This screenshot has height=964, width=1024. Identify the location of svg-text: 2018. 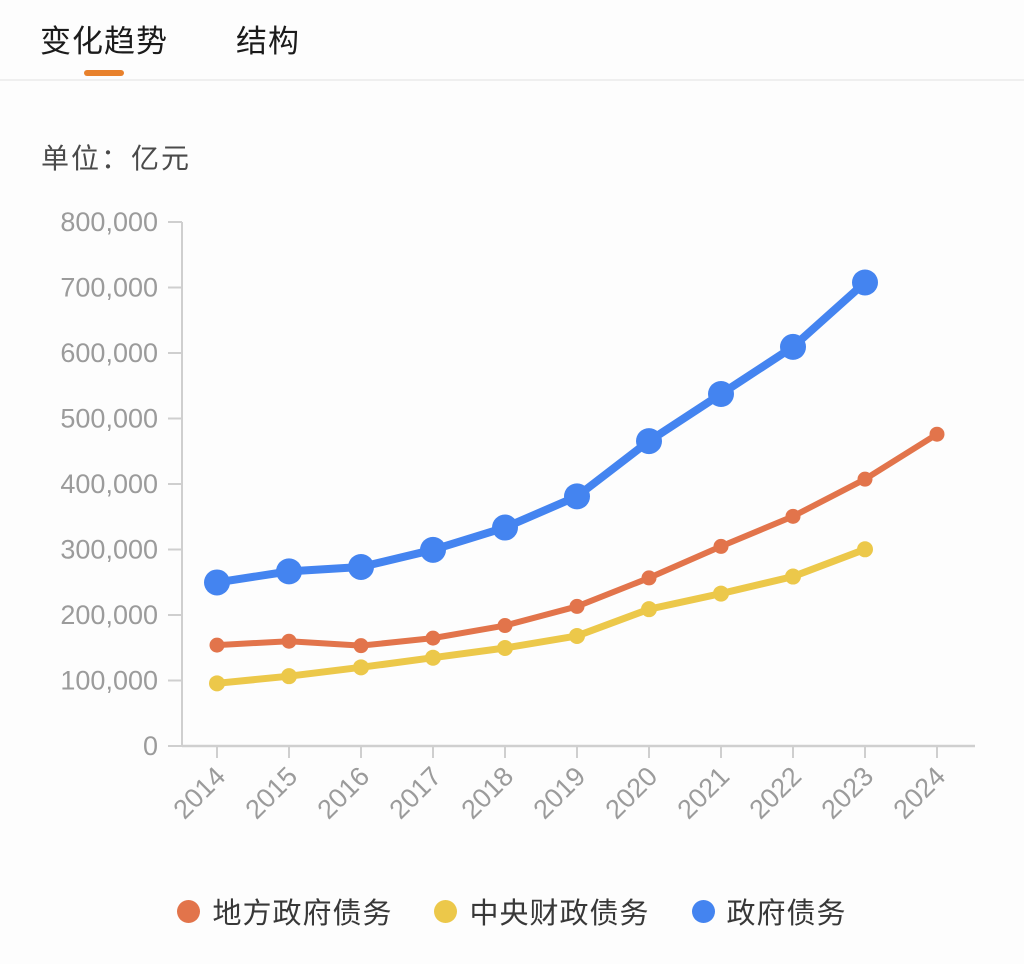
(488, 793).